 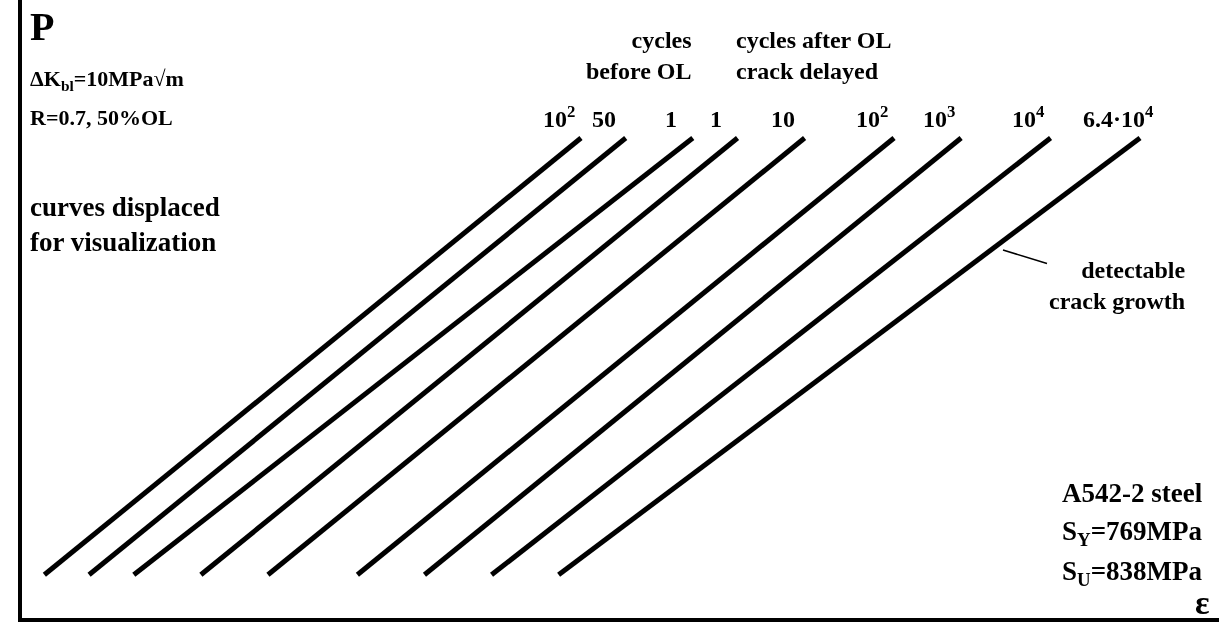 I want to click on y-axis-title: P, so click(x=42, y=26).